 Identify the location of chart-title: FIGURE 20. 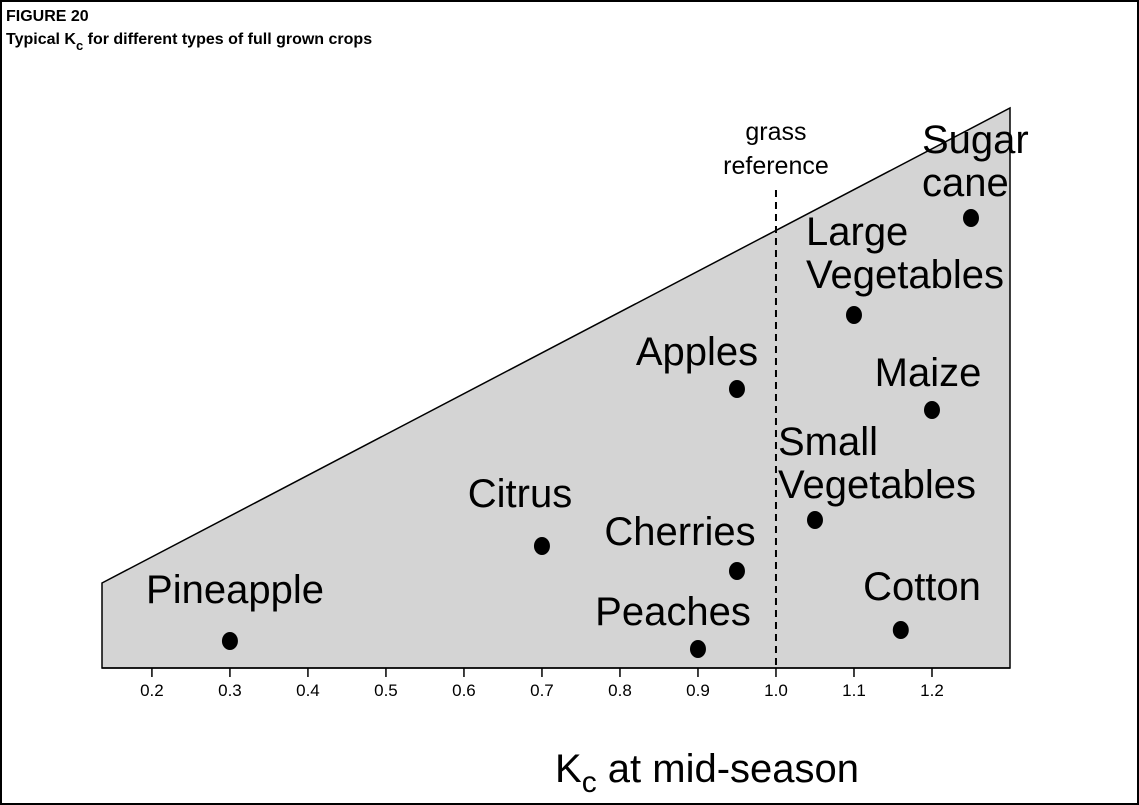
(47, 16).